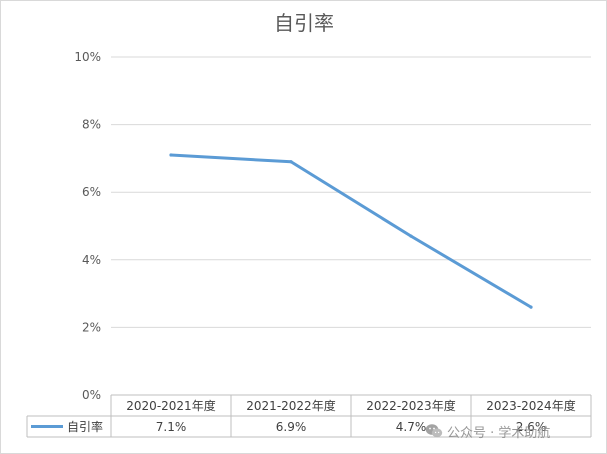 Image resolution: width=607 pixels, height=454 pixels. Describe the element at coordinates (91, 327) in the screenshot. I see `y-tick-label: 2%` at that location.